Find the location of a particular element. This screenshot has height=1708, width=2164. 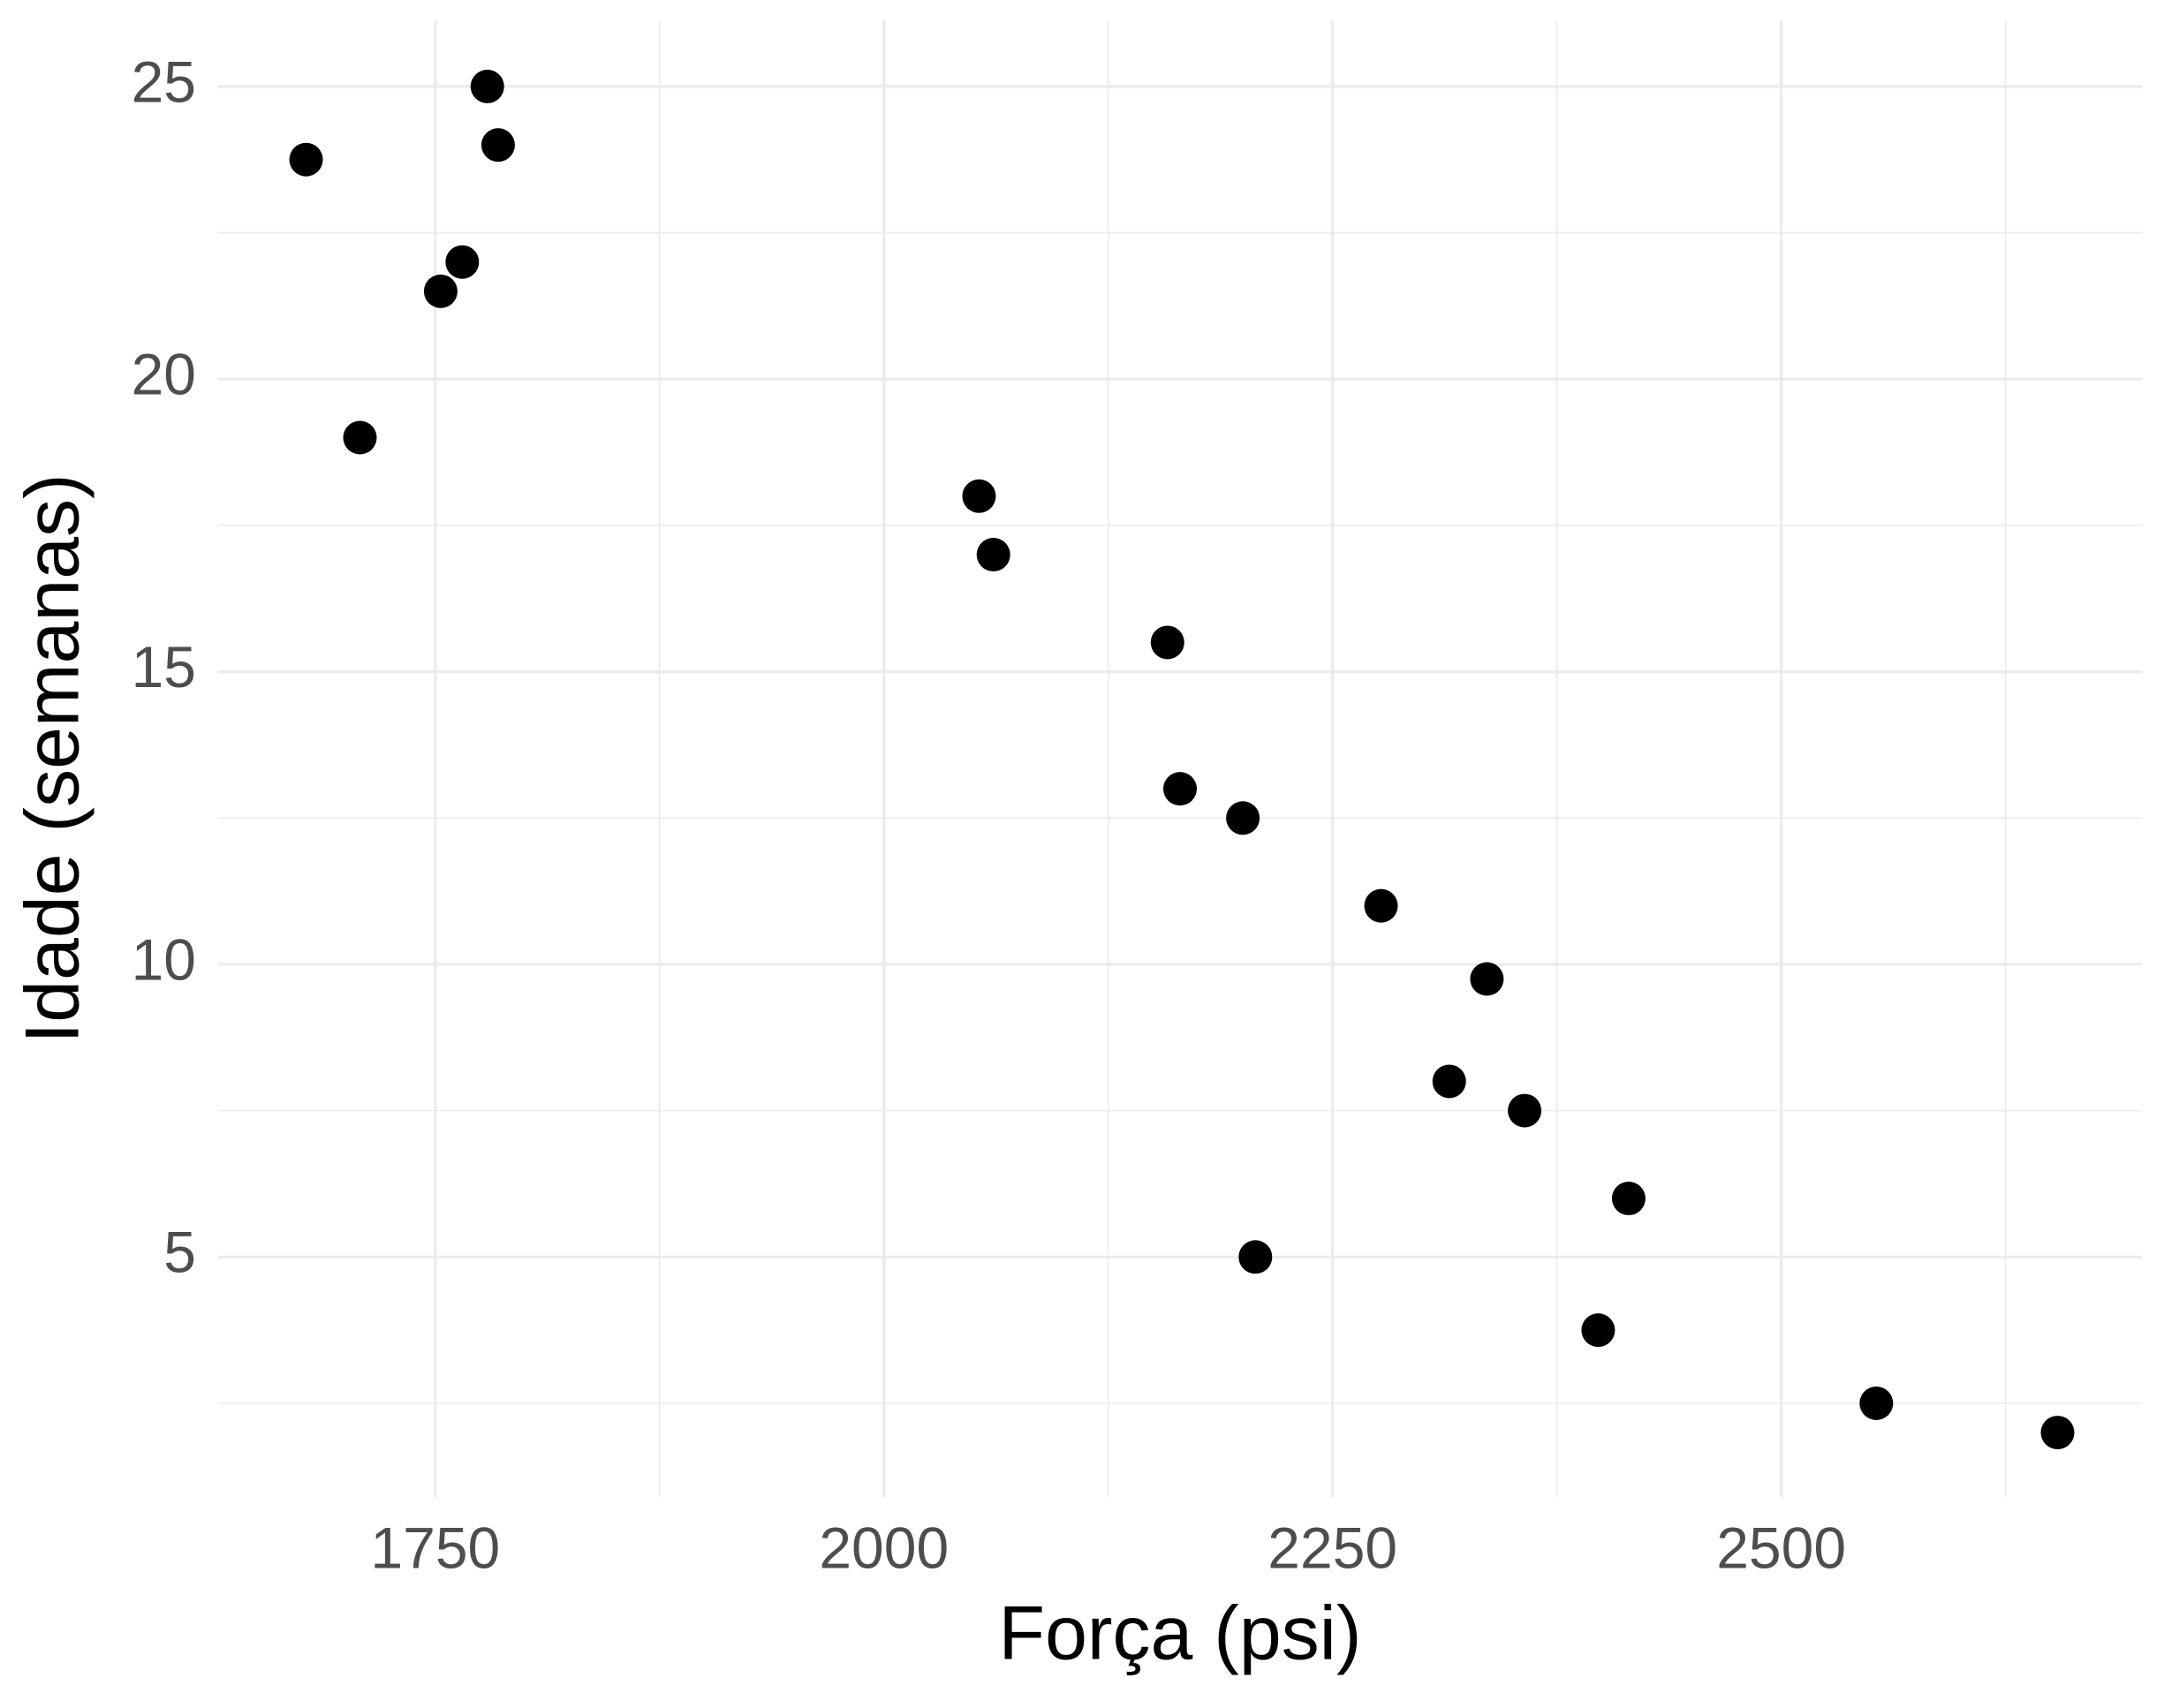

y-tick-label: 15 is located at coordinates (164, 666).